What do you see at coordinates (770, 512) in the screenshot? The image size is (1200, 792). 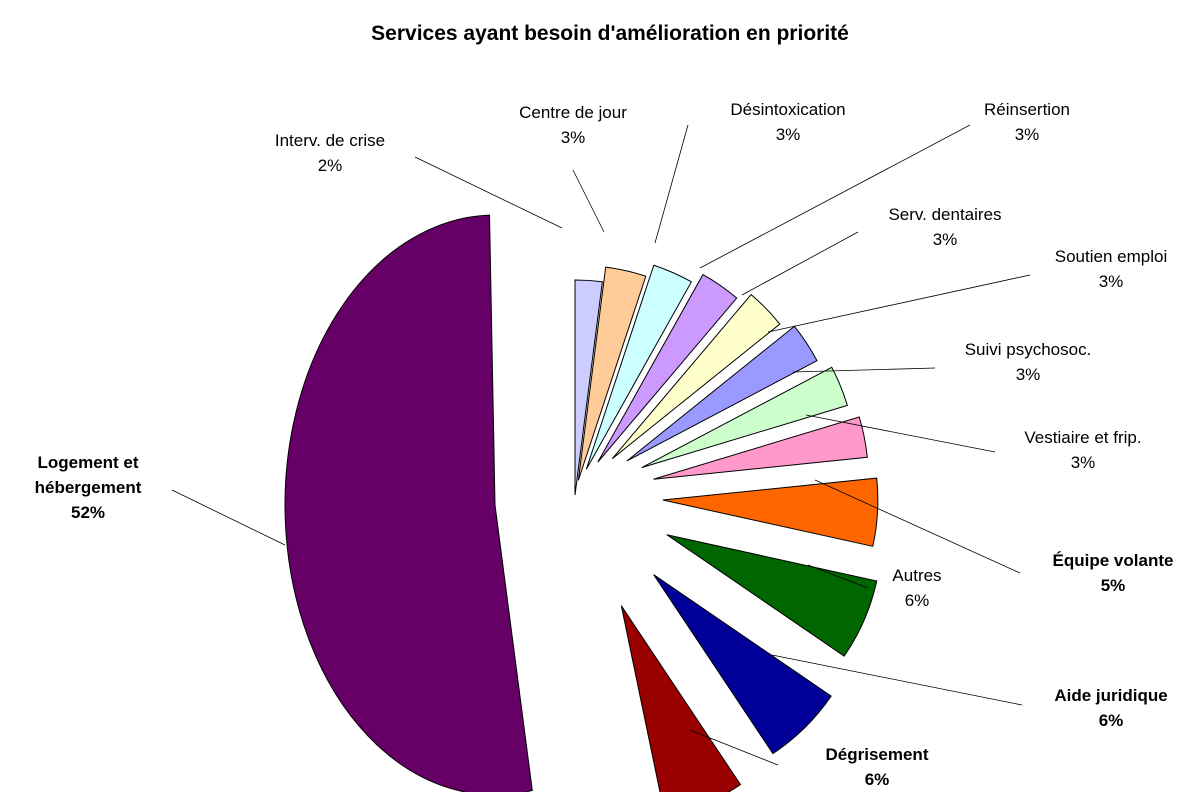 I see `pie-slice-equipe-volante` at bounding box center [770, 512].